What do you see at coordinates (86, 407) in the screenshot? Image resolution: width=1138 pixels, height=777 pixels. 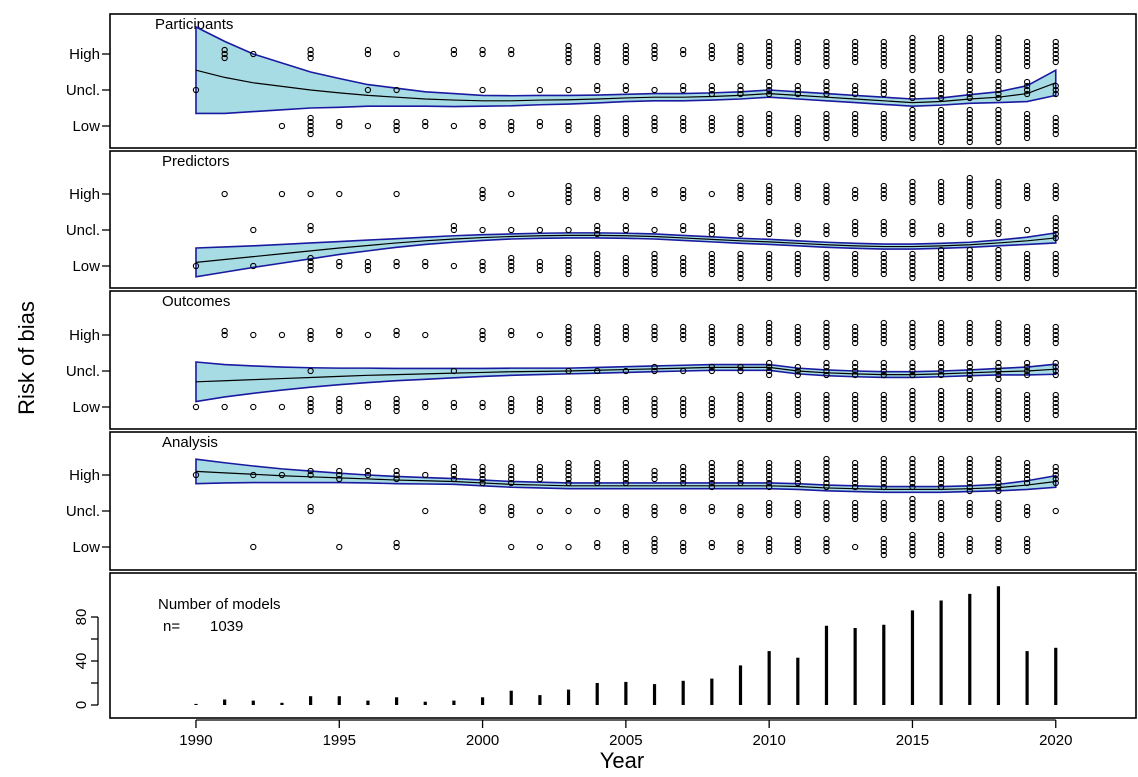 I see `y-tick-label: Low` at bounding box center [86, 407].